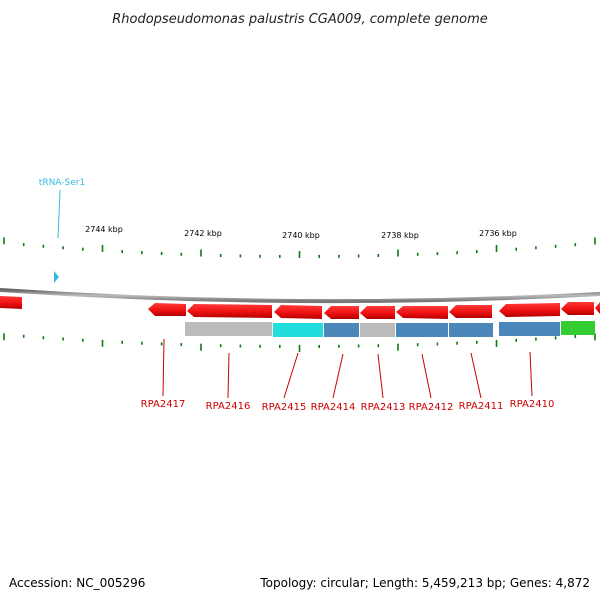  What do you see at coordinates (498, 233) in the screenshot?
I see `scale-label: 2736 kbp` at bounding box center [498, 233].